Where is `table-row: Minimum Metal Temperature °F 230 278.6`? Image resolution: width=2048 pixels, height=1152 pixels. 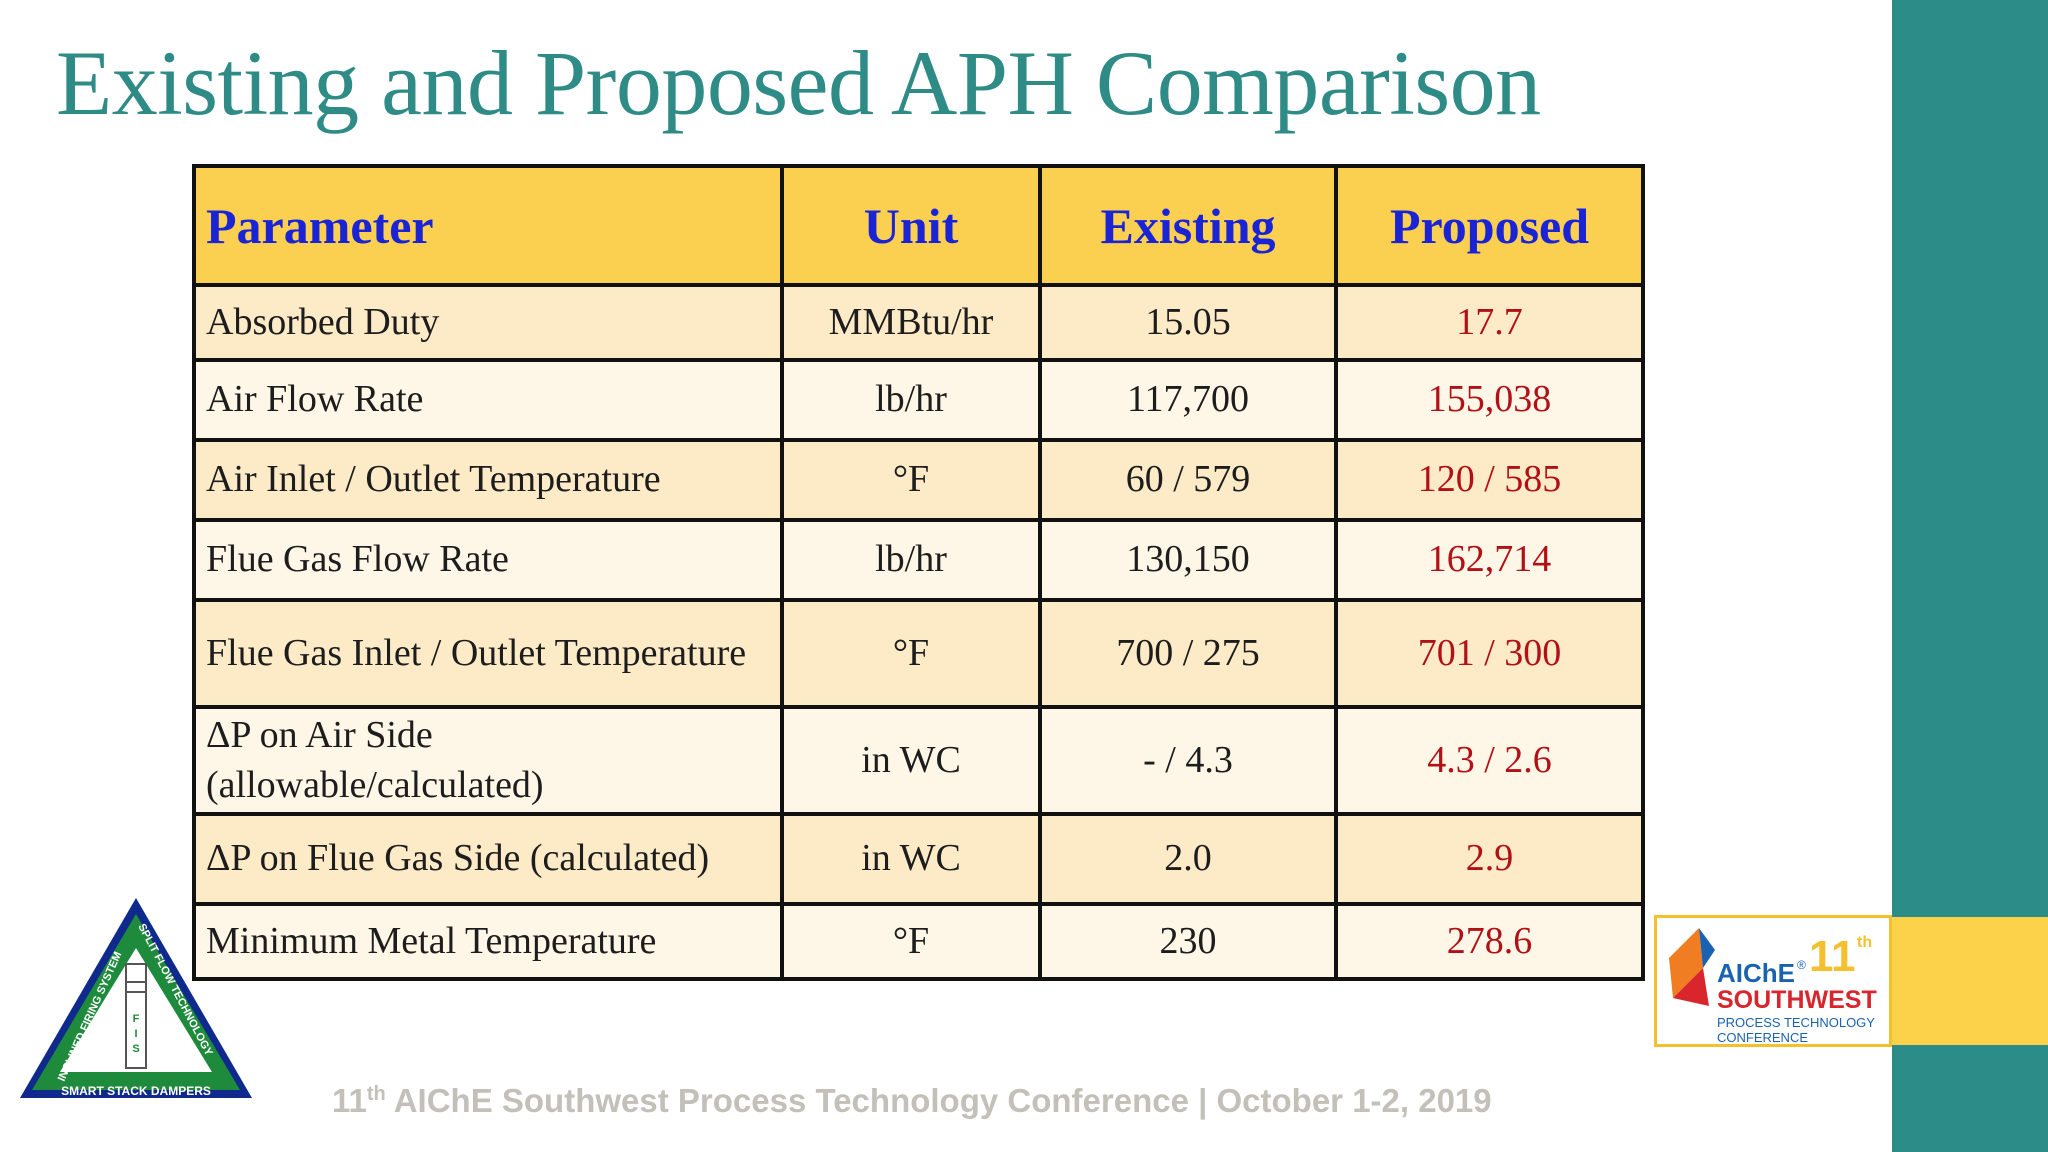 table-row: Minimum Metal Temperature °F 230 278.6 is located at coordinates (918, 941).